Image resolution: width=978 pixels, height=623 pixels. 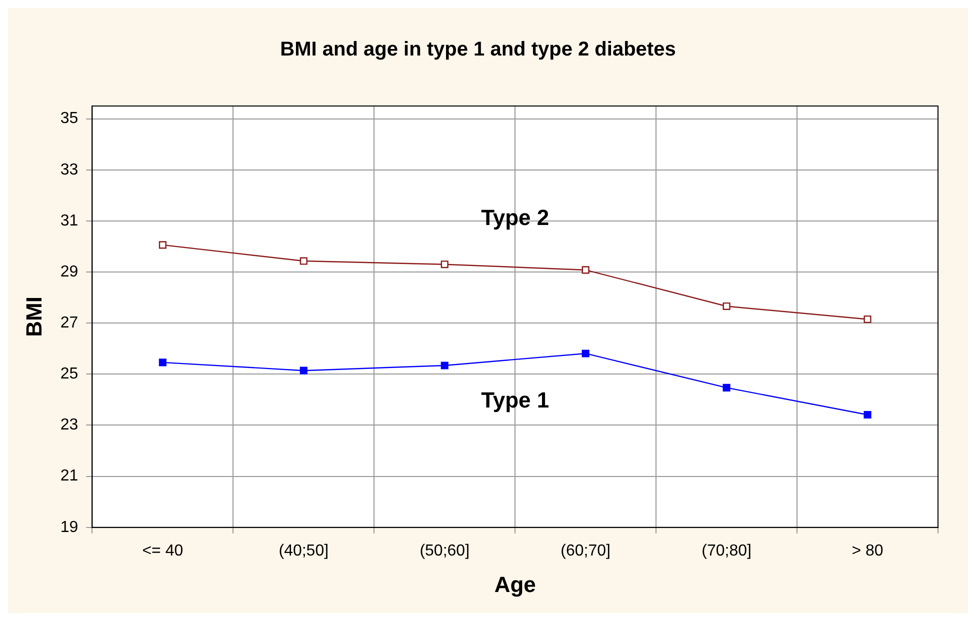 What do you see at coordinates (69, 271) in the screenshot?
I see `y-tick-label: 29` at bounding box center [69, 271].